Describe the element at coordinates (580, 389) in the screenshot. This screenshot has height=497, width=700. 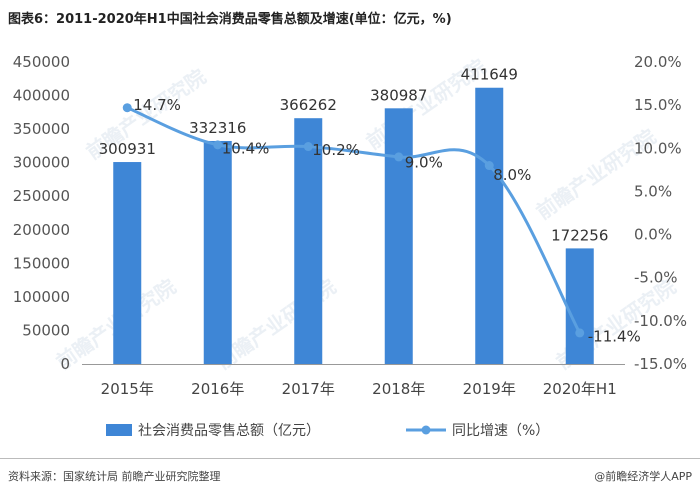
I see `x-tick-label: 2020年H1` at that location.